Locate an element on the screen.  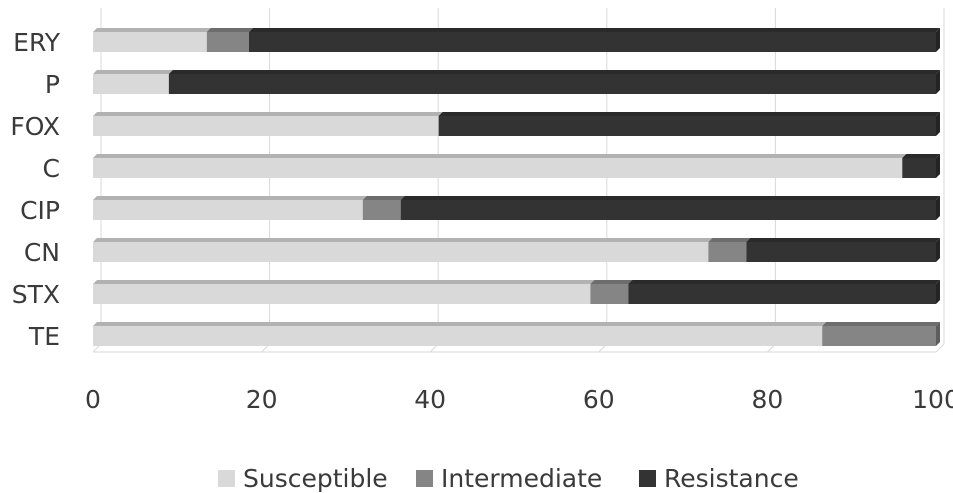
bar-cn-intermediate-top is located at coordinates (729, 240).